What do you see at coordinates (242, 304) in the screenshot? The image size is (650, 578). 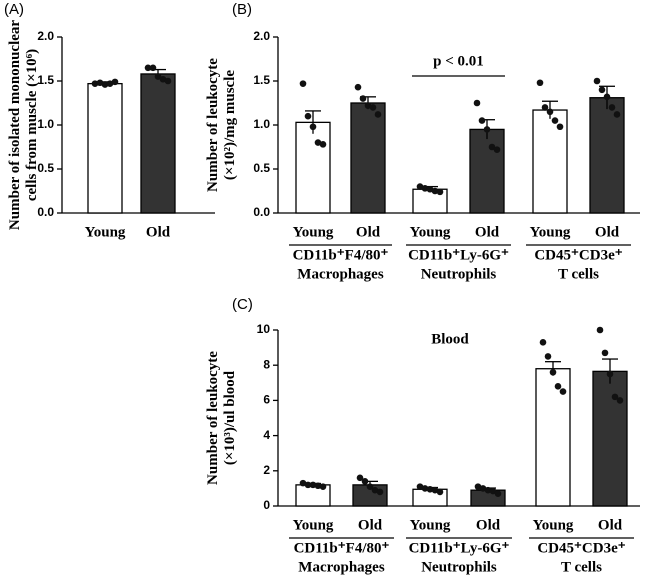 I see `panel-label: (C)` at bounding box center [242, 304].